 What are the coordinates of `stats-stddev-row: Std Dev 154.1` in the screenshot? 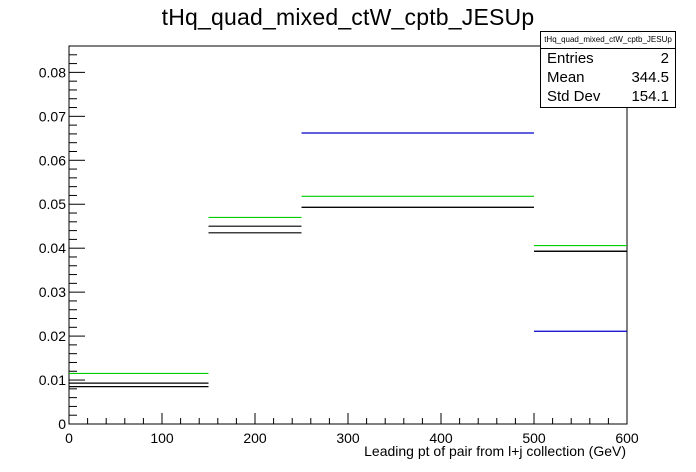 It's located at (608, 96).